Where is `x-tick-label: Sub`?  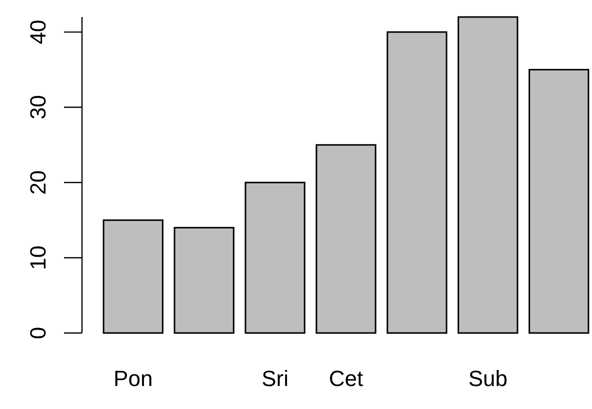
x-tick-label: Sub is located at coordinates (488, 378).